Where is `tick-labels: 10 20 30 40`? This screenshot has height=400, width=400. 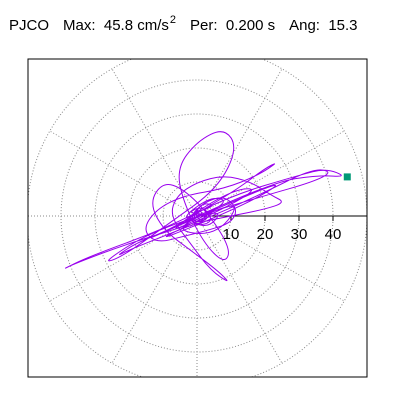 tick-labels: 10 20 30 40 is located at coordinates (282, 234).